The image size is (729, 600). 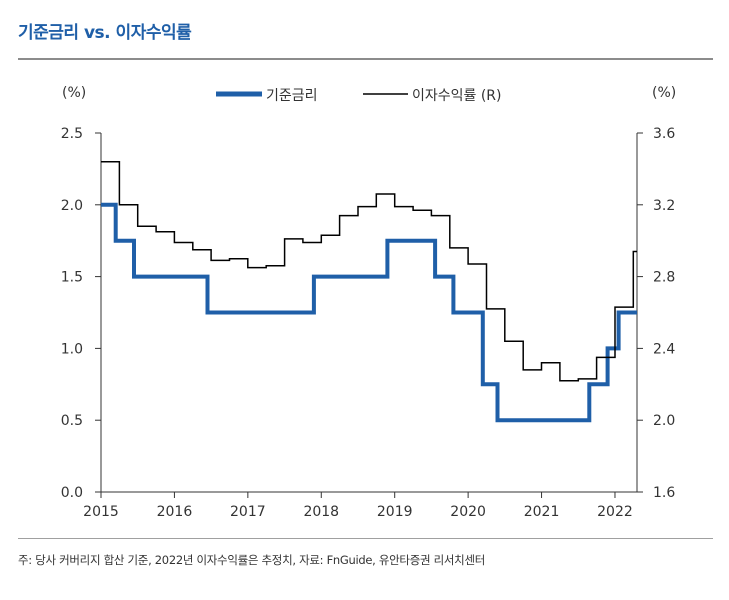 I want to click on right-axis-unit: (%), so click(x=664, y=93).